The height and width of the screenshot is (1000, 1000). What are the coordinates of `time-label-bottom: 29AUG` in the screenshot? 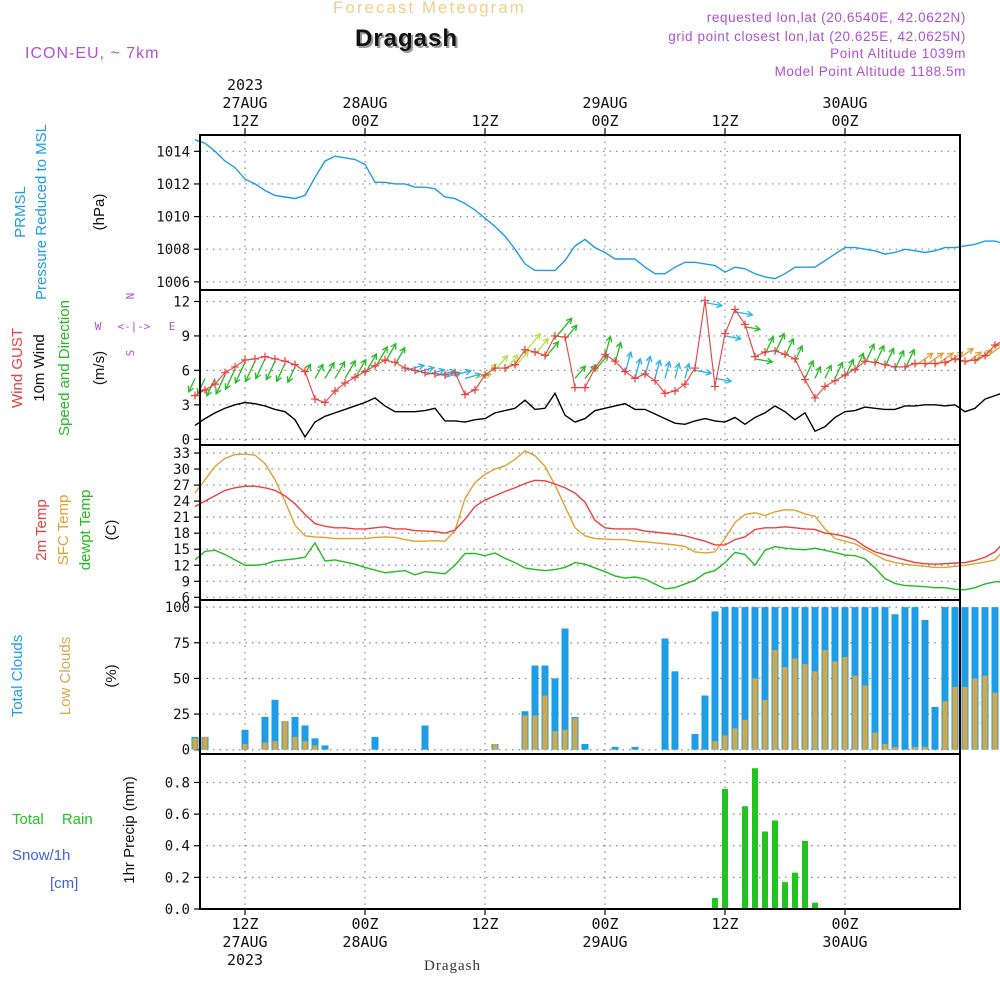 It's located at (604, 942).